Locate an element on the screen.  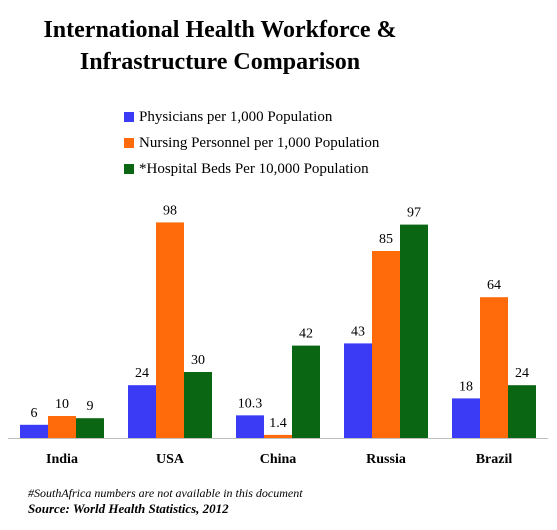
data-label-russia-series-1: 85 is located at coordinates (386, 239).